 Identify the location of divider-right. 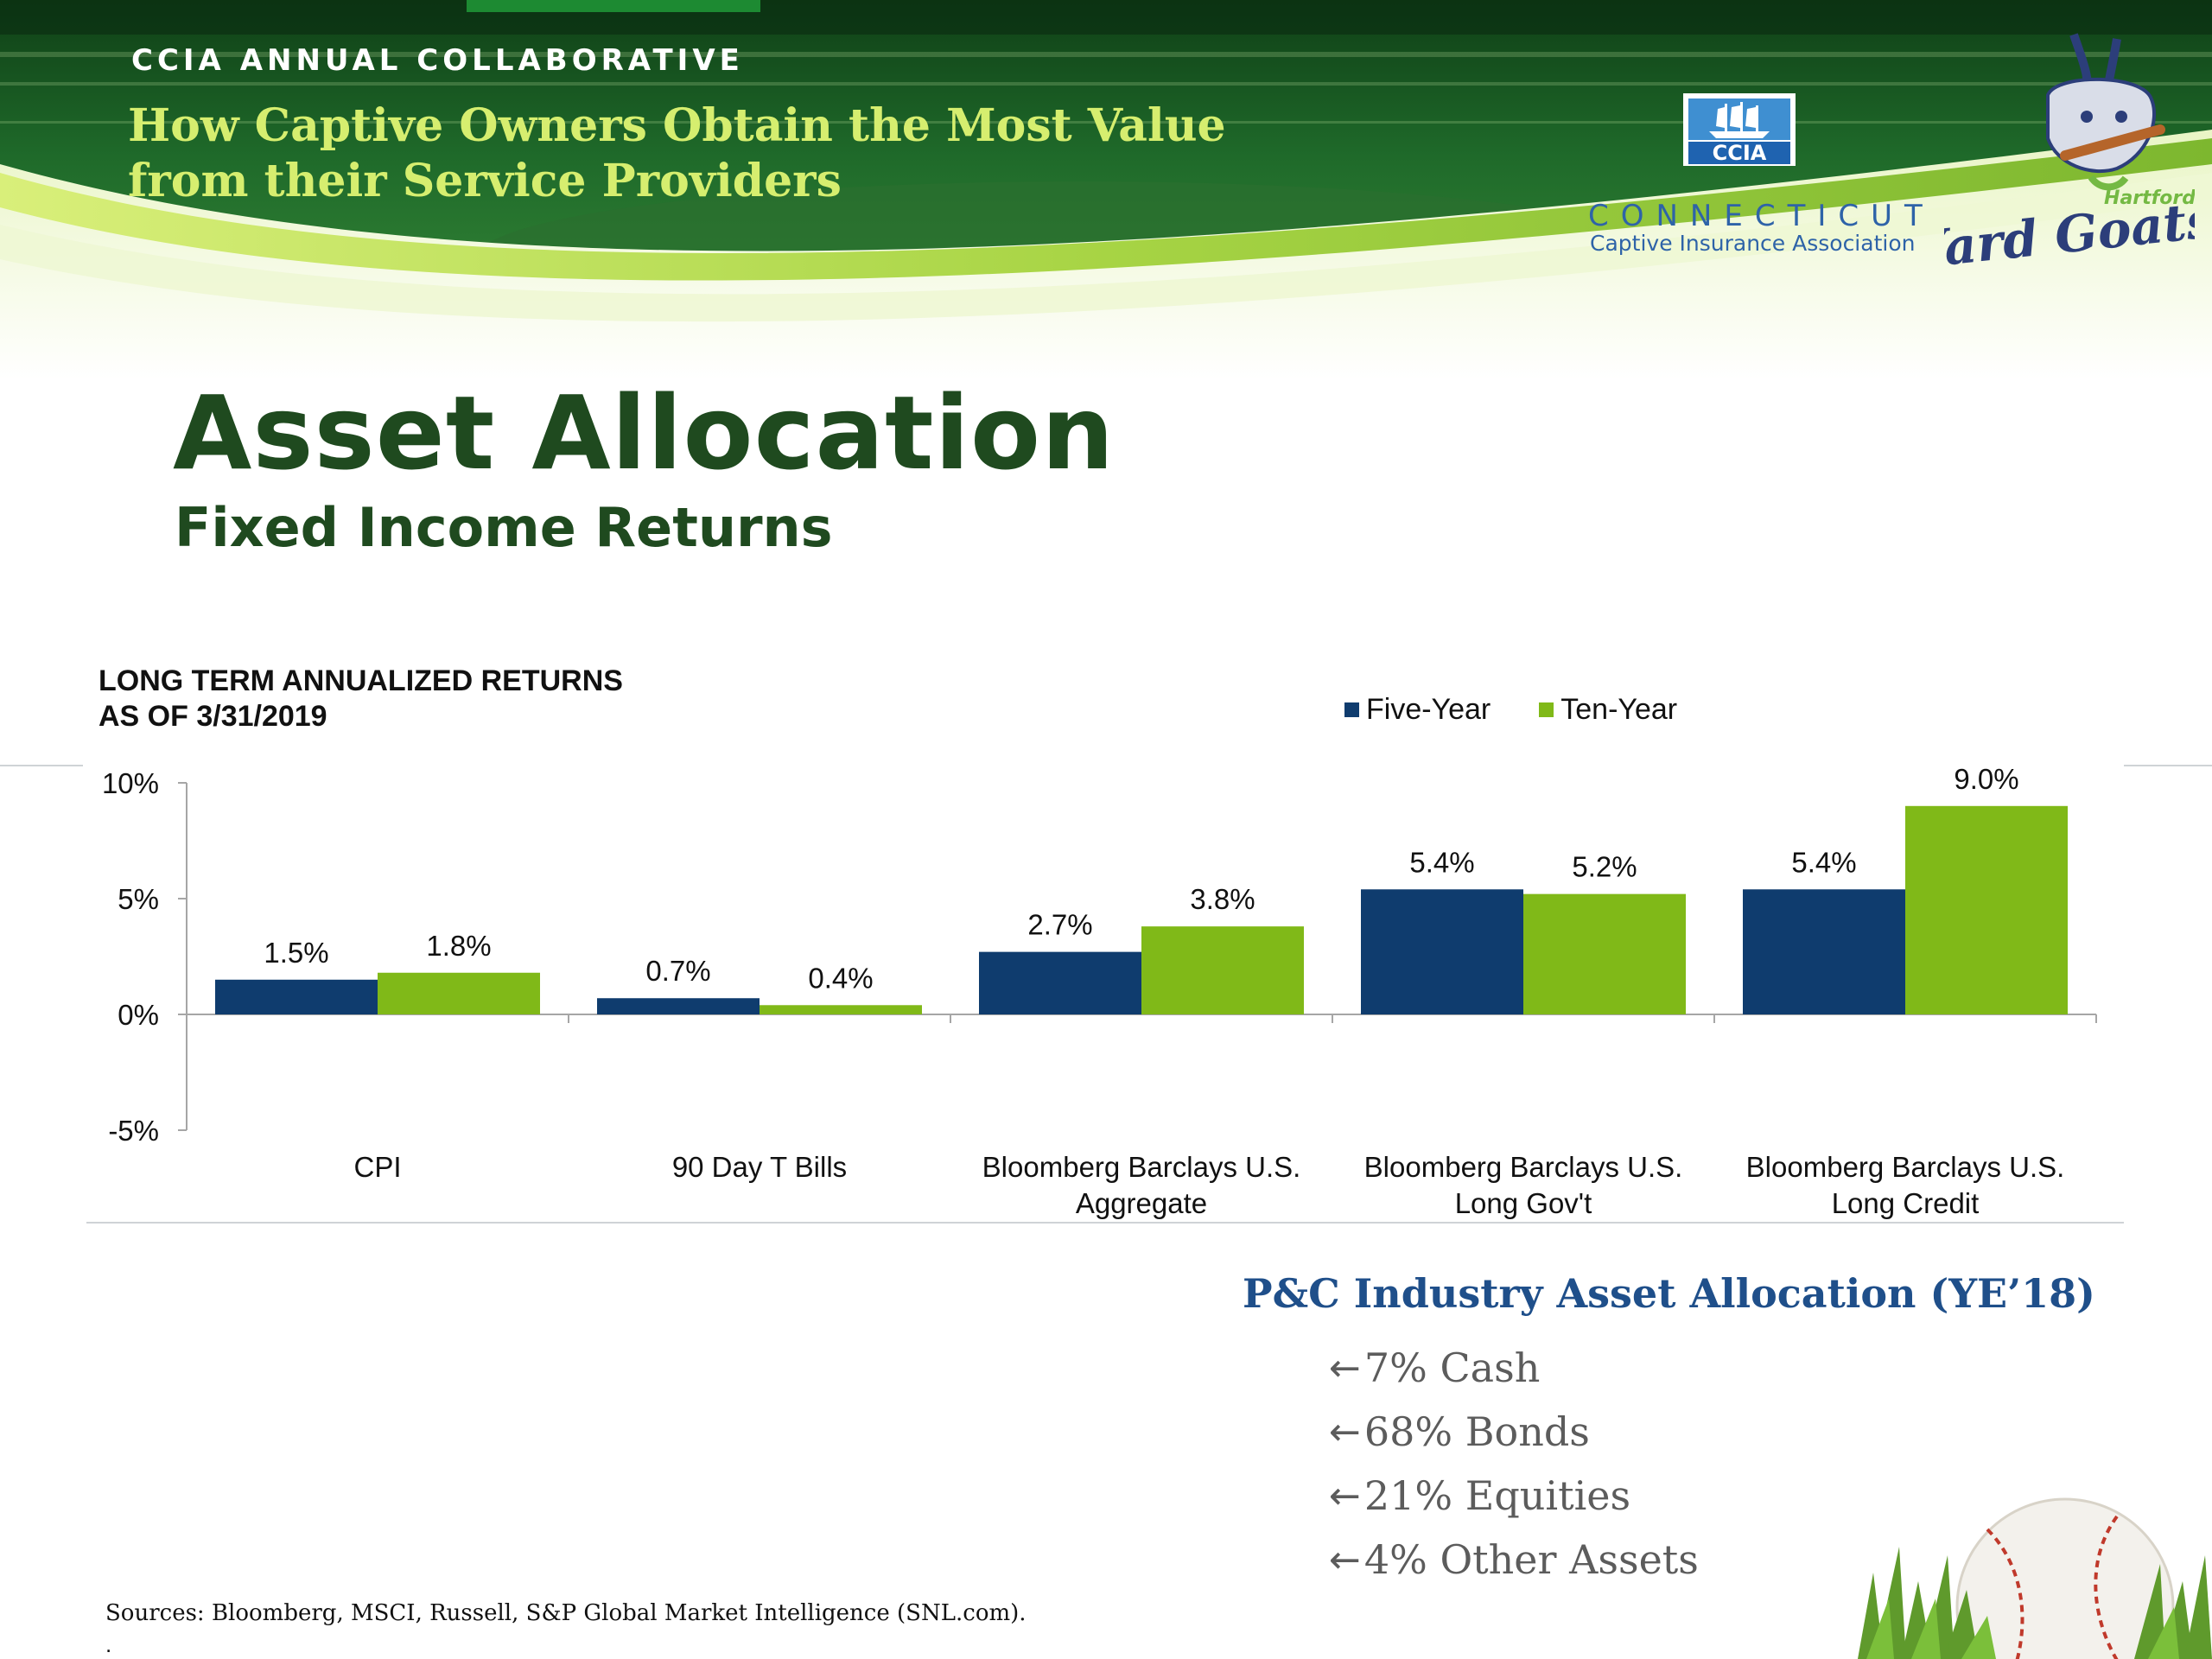
(2168, 765).